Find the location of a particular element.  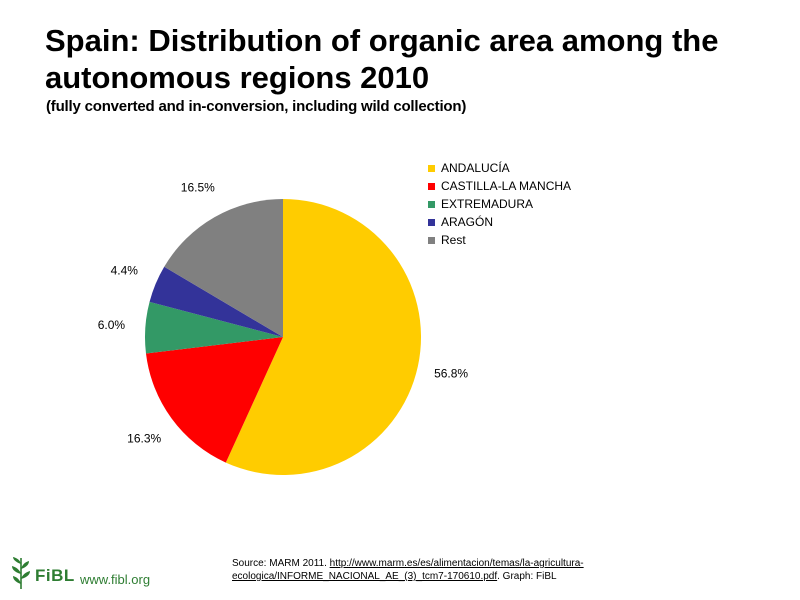

legend-label: Rest is located at coordinates (453, 240).